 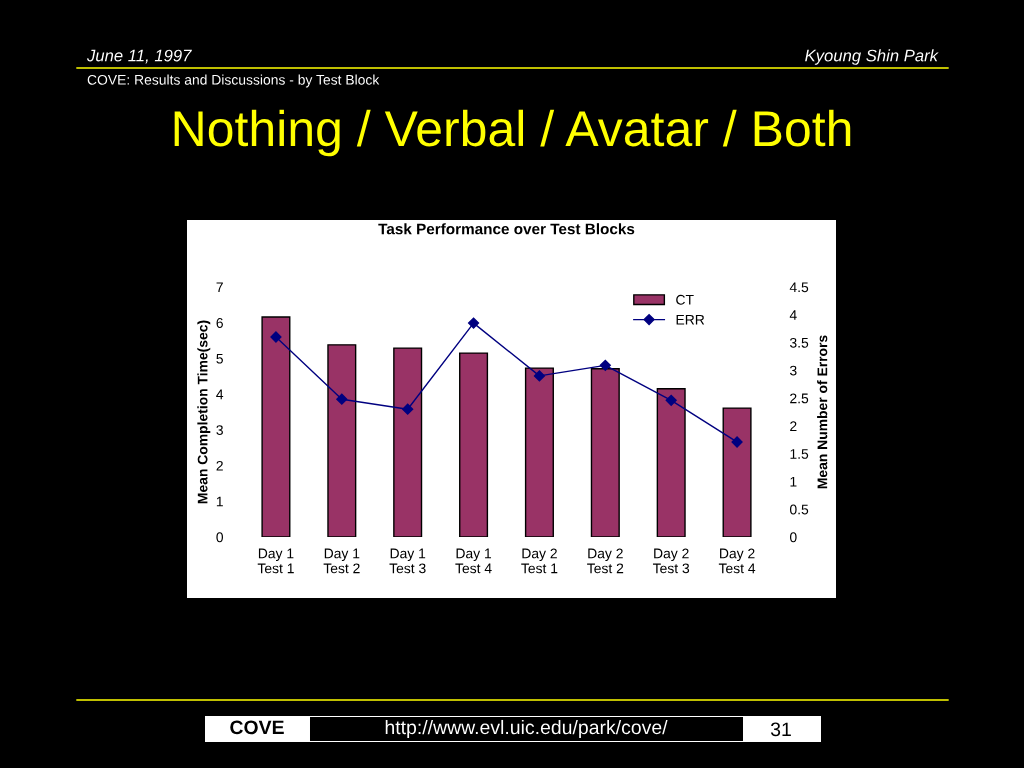 What do you see at coordinates (341, 561) in the screenshot?
I see `x-tick-label: Day 1 Test 2` at bounding box center [341, 561].